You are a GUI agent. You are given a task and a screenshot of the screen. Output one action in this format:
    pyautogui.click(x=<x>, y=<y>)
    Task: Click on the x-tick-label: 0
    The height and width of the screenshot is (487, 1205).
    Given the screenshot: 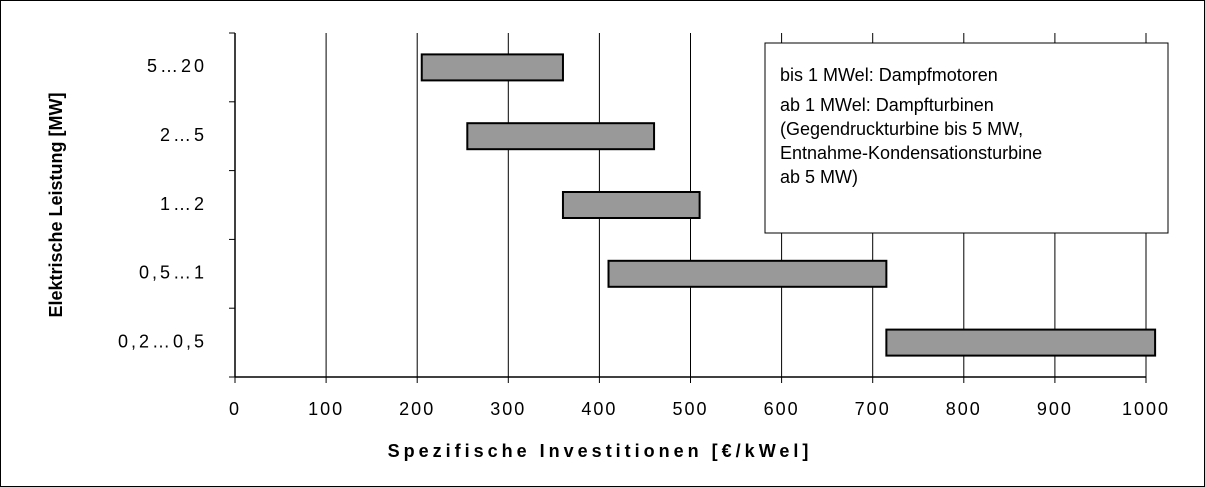 What is the action you would take?
    pyautogui.click(x=235, y=409)
    